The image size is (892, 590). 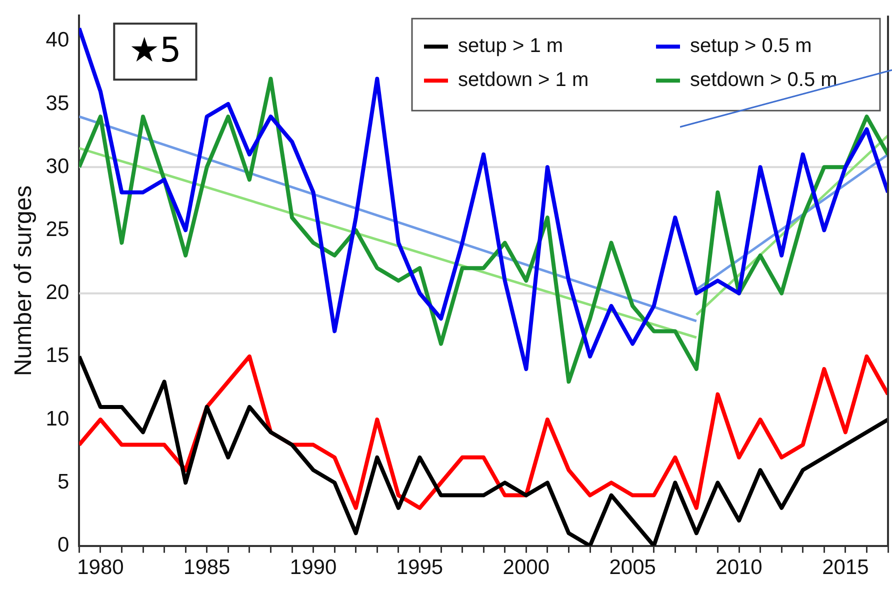 What do you see at coordinates (313, 568) in the screenshot?
I see `x-tick-label: 1990` at bounding box center [313, 568].